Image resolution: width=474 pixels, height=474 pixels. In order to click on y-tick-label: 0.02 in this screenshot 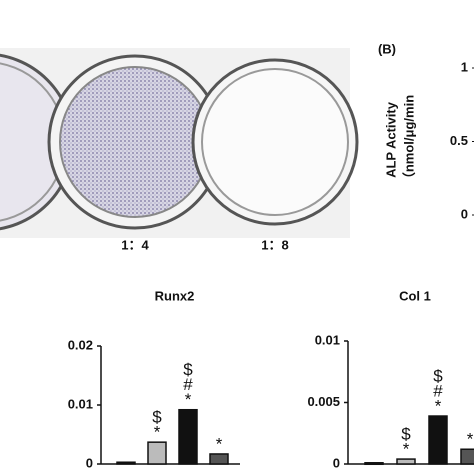, I will do `click(80, 344)`.